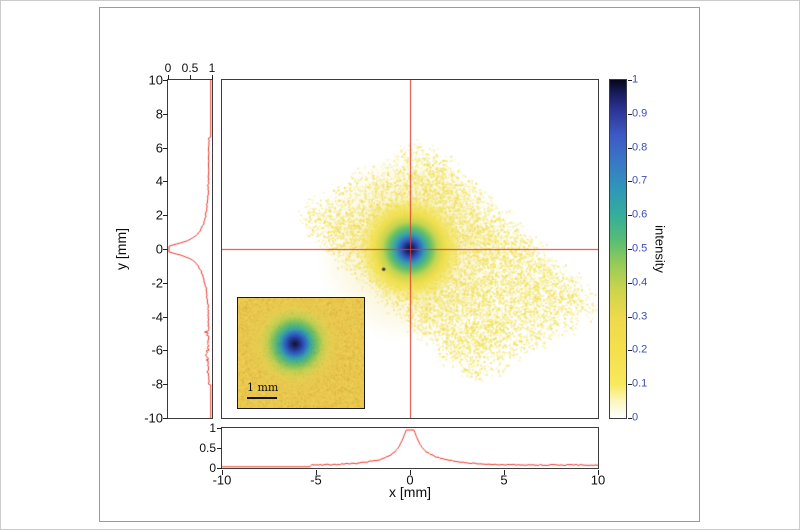  What do you see at coordinates (157, 283) in the screenshot?
I see `y-tick-label: -2` at bounding box center [157, 283].